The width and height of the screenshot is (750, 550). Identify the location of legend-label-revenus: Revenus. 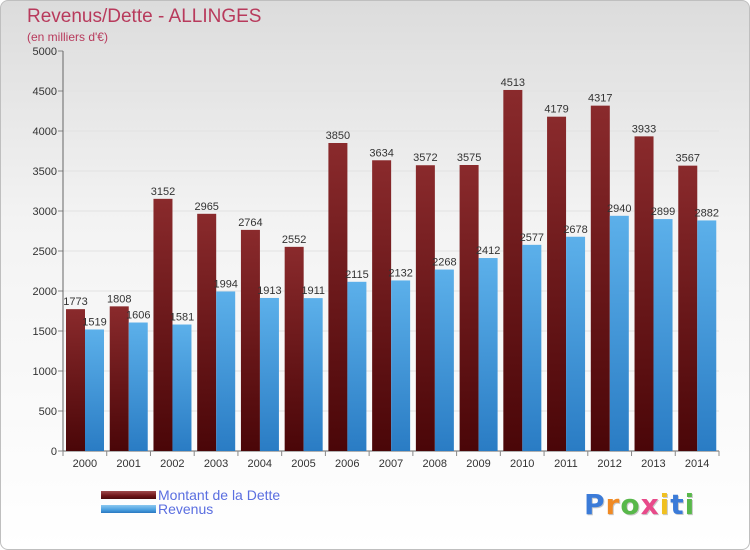
(186, 509).